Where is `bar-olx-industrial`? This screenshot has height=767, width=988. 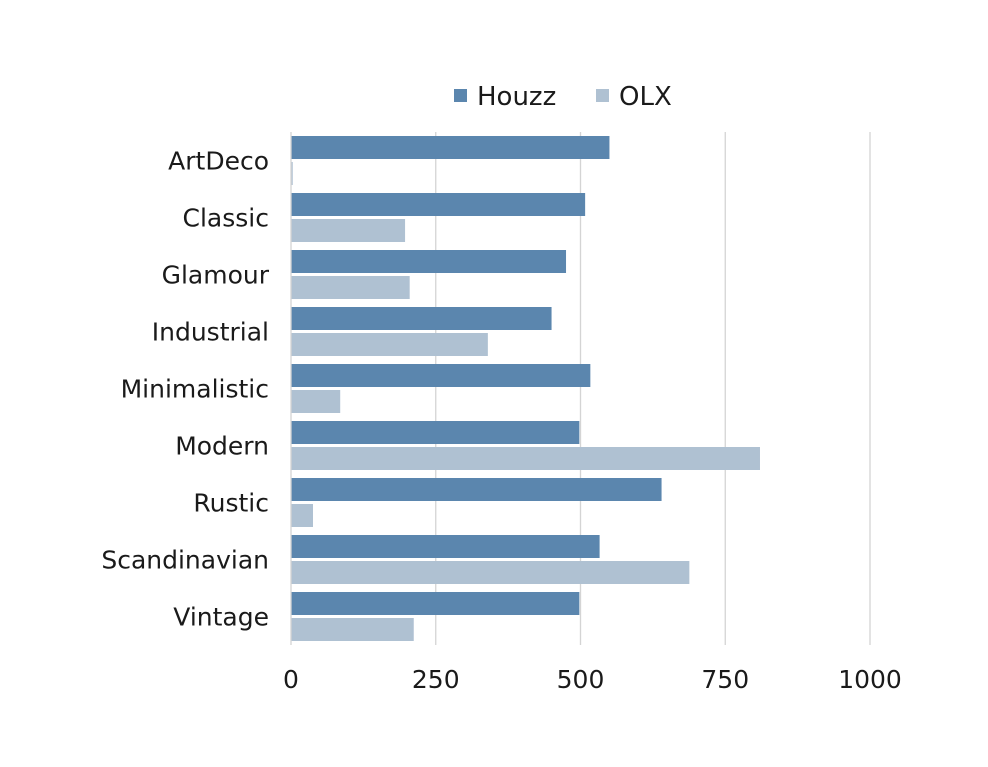
bar-olx-industrial is located at coordinates (389, 344).